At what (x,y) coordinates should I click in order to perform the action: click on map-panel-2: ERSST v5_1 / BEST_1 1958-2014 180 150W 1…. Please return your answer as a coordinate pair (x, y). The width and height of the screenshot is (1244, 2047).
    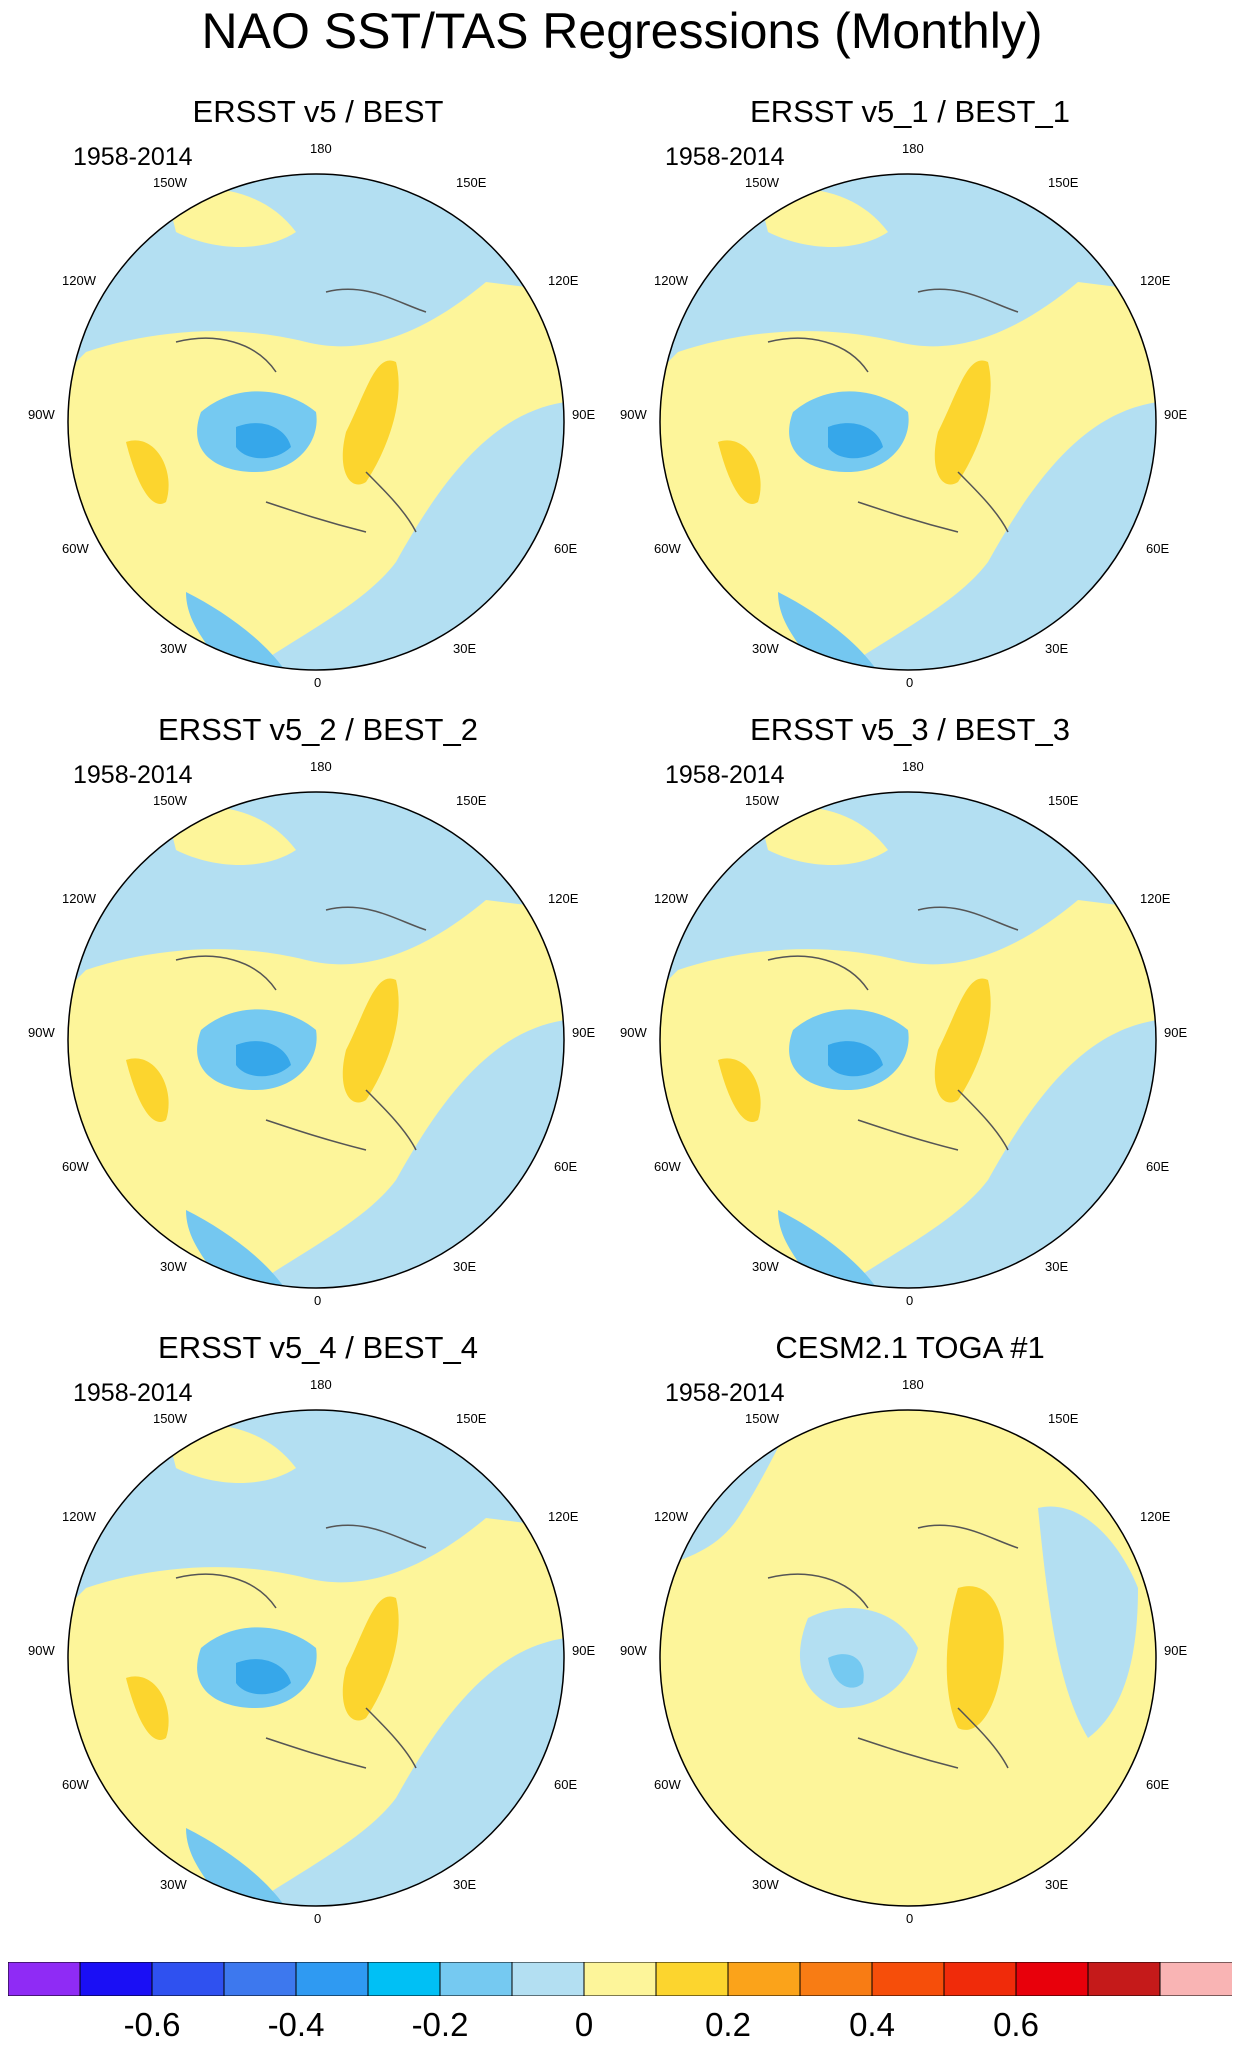
    Looking at the image, I should click on (905, 392).